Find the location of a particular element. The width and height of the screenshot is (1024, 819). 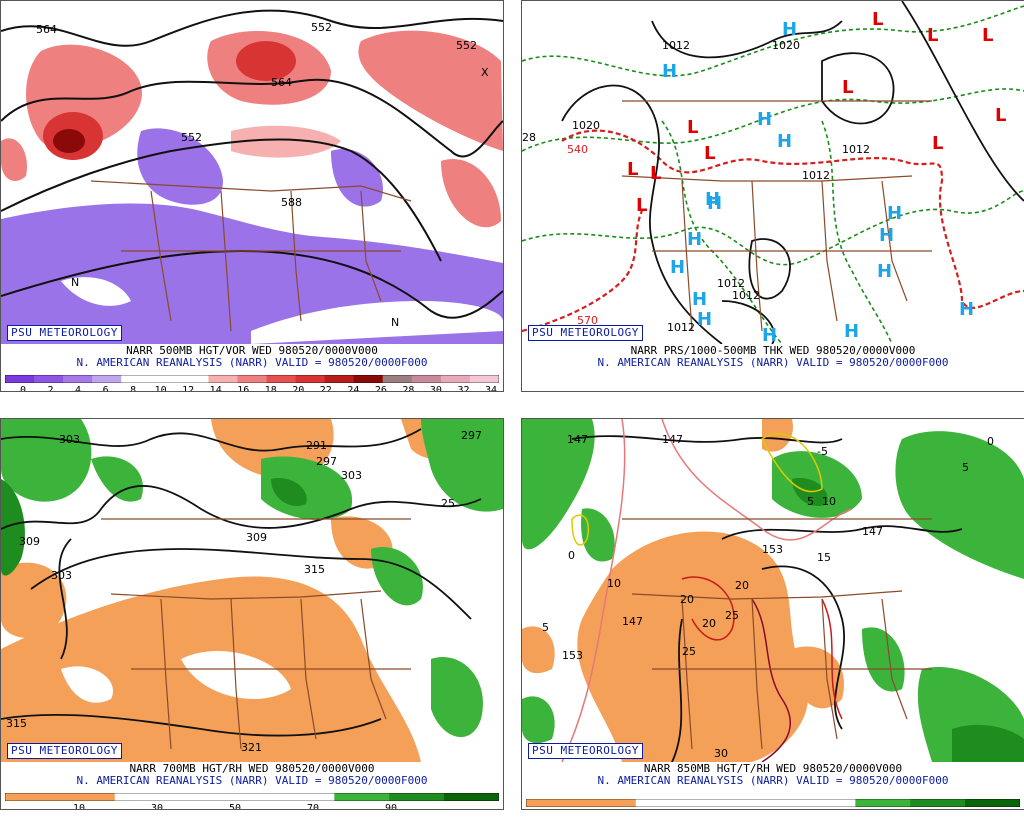

svg-text: 309 is located at coordinates (29, 541).